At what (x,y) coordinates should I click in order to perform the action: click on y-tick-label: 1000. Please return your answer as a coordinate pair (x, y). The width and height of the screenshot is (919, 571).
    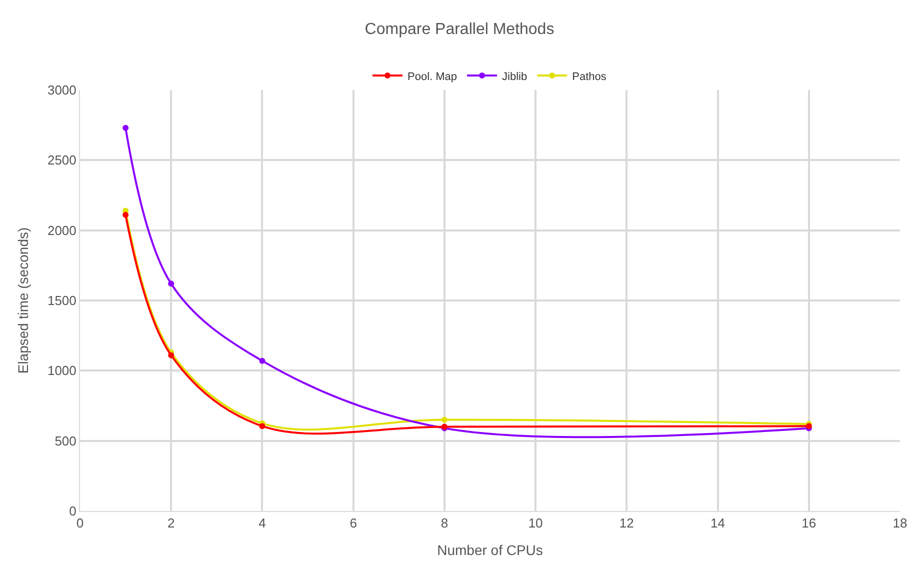
    Looking at the image, I should click on (61, 370).